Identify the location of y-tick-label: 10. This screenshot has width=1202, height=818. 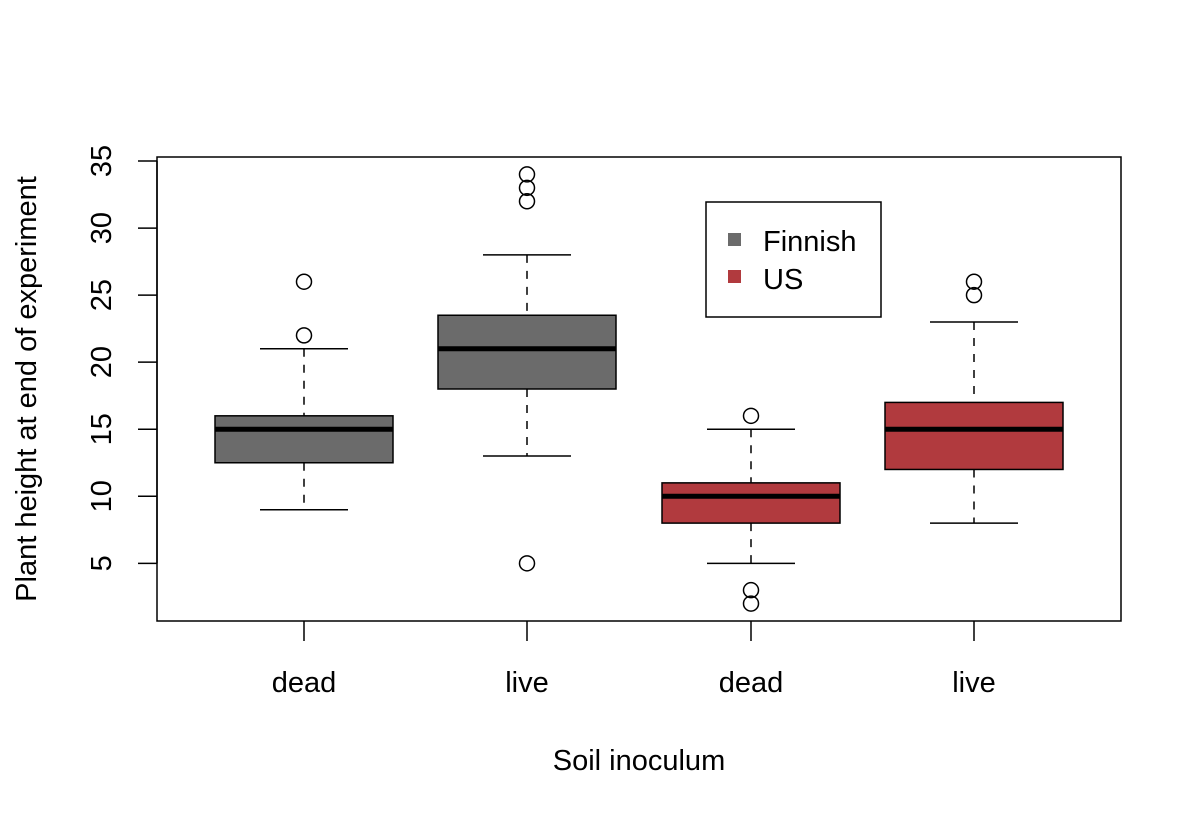
(102, 496).